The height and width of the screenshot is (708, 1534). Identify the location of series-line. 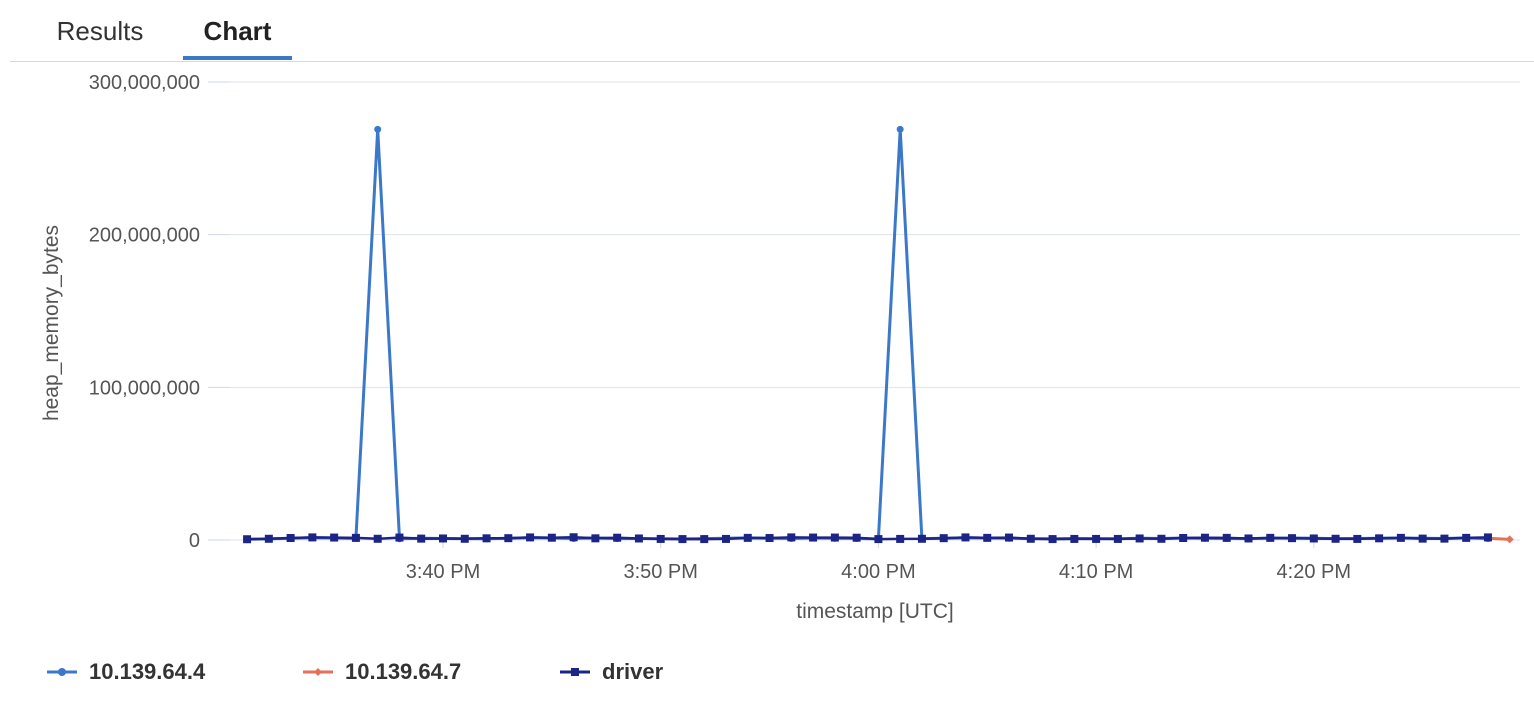
(868, 538).